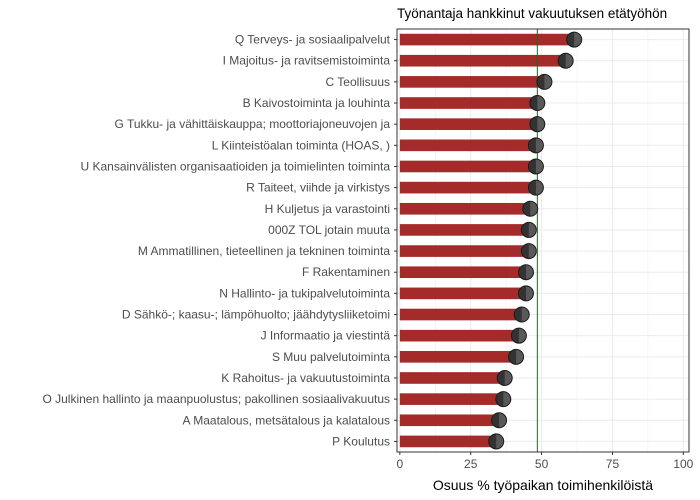  Describe the element at coordinates (683, 464) in the screenshot. I see `x-tick-label: 100` at that location.